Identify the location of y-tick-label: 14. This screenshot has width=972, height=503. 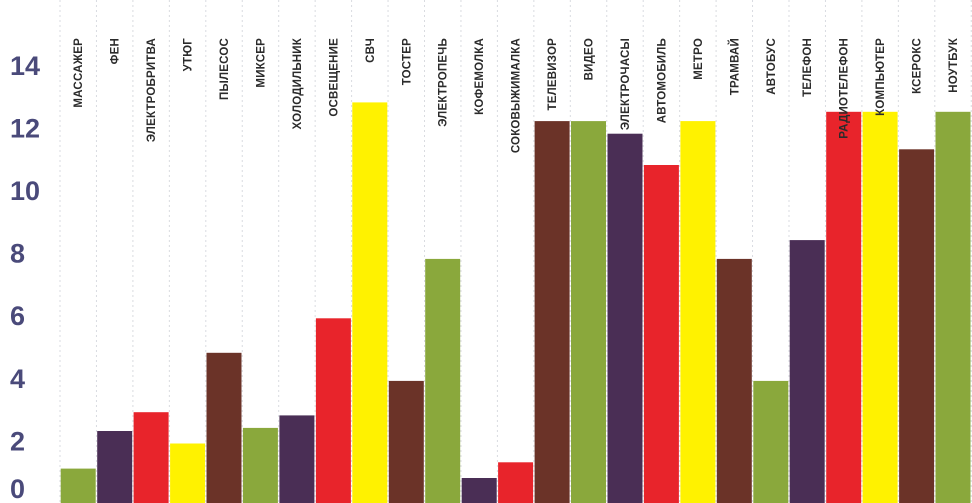
(25, 66).